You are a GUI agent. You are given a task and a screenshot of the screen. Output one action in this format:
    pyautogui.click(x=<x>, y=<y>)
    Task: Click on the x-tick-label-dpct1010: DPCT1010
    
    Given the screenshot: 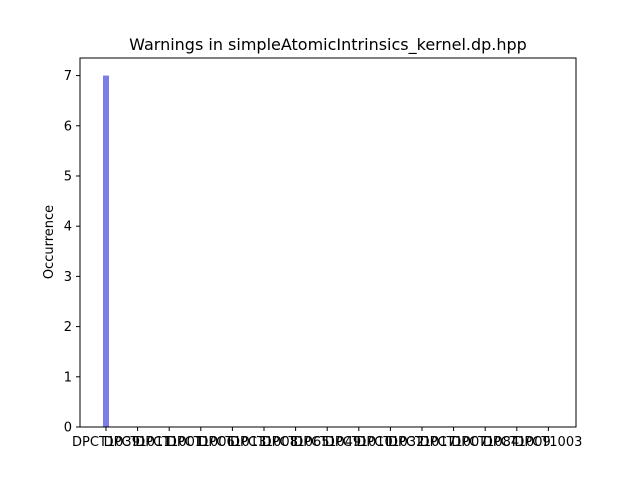 What is the action you would take?
    pyautogui.click(x=359, y=442)
    